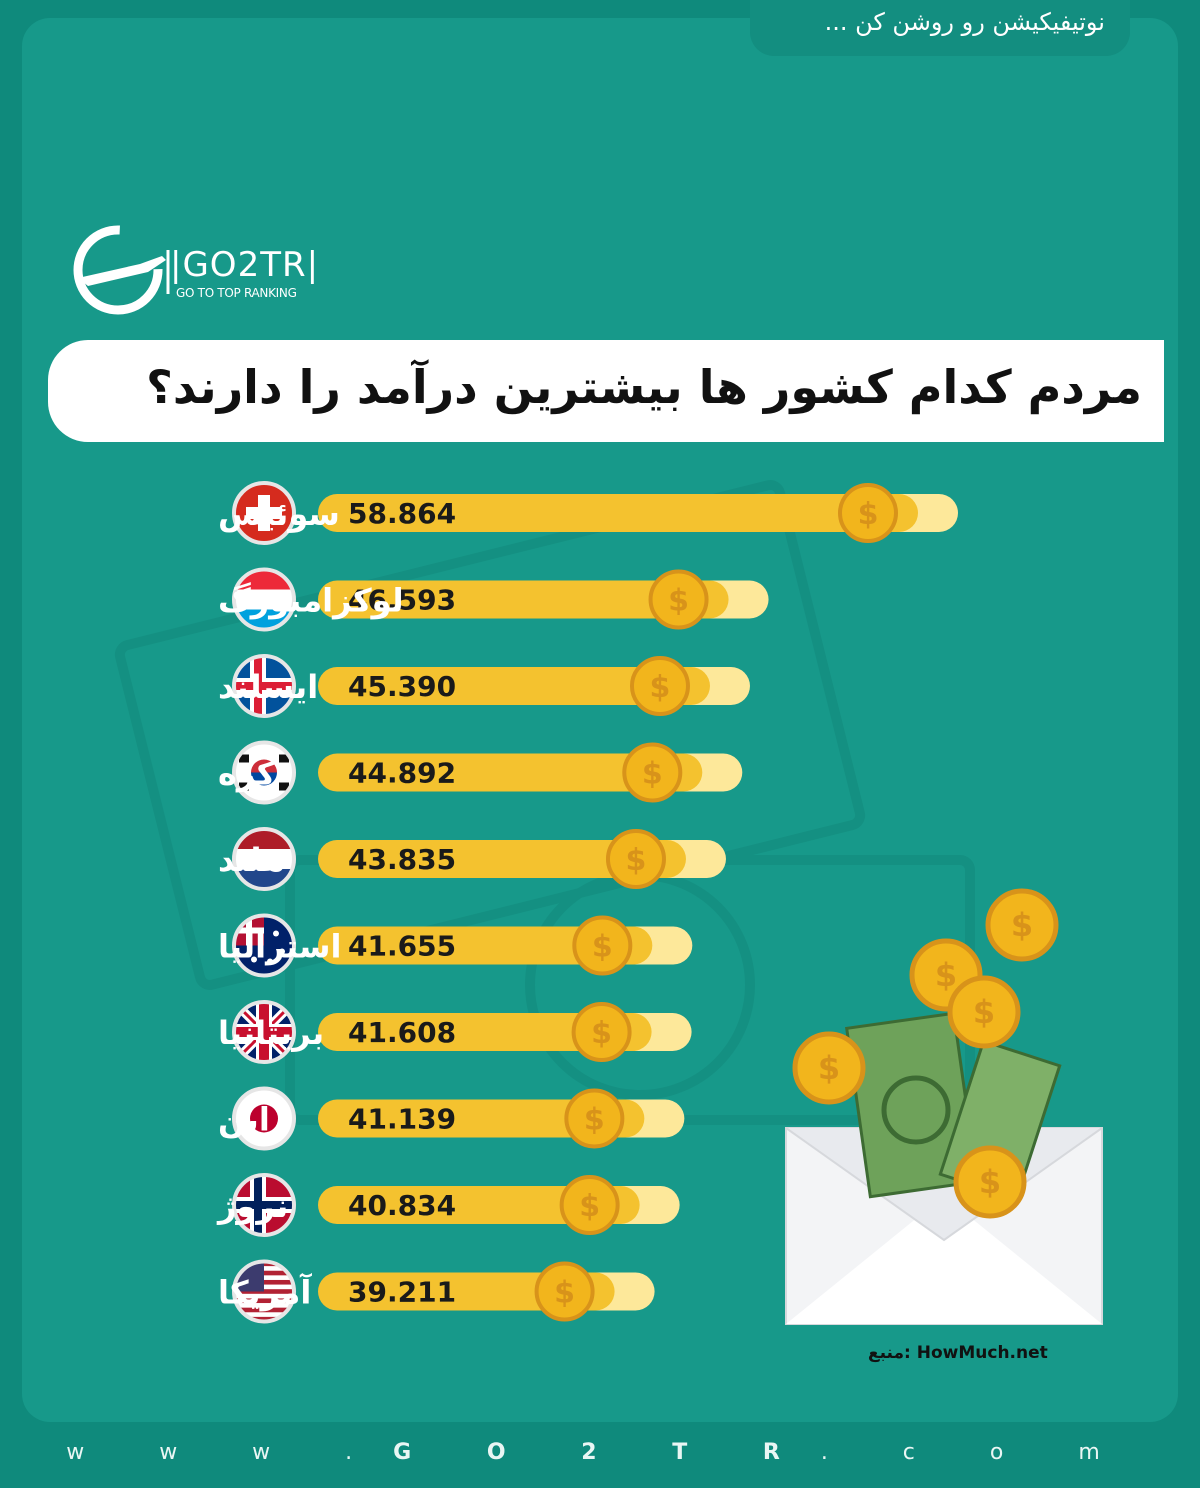  I want to click on bar-value-label: 41.655, so click(402, 946).